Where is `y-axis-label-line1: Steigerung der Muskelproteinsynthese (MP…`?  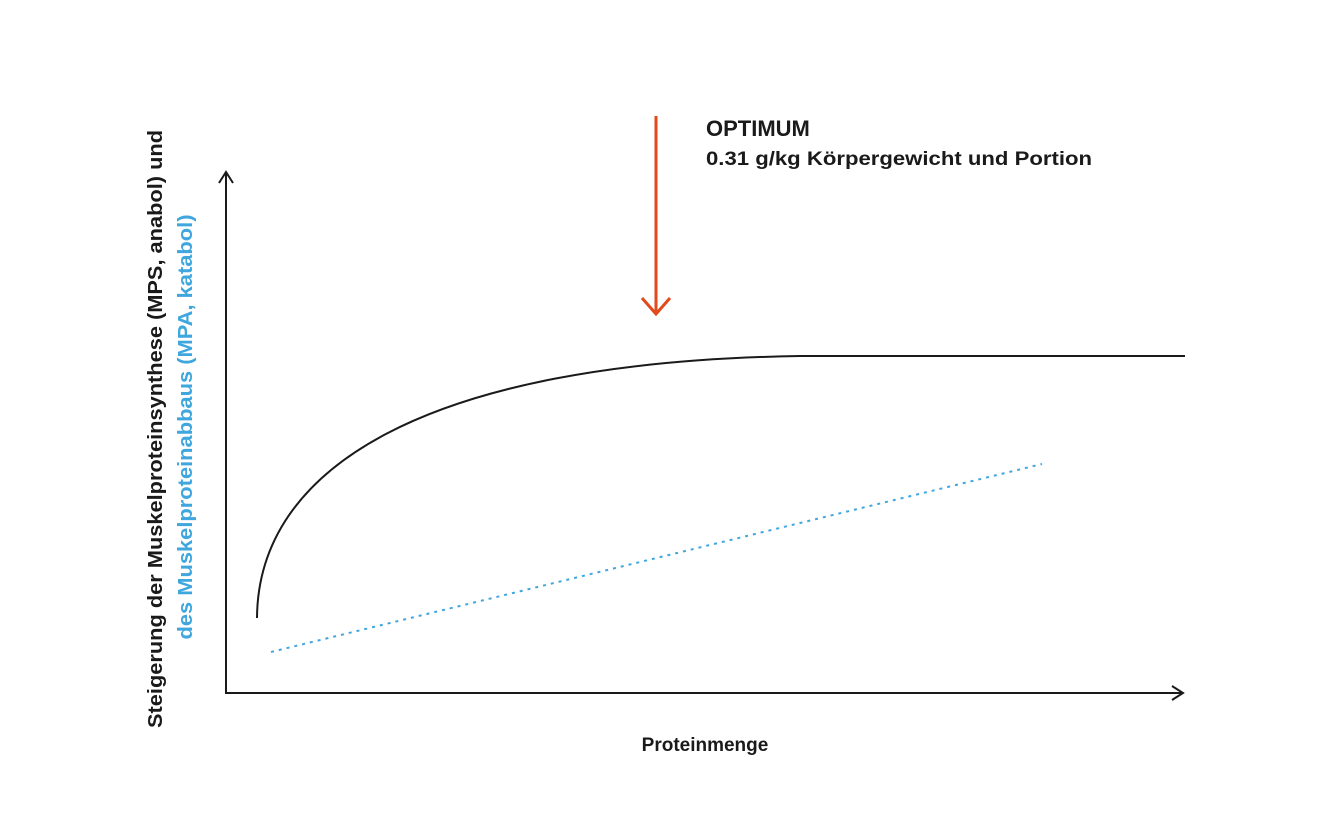 y-axis-label-line1: Steigerung der Muskelproteinsynthese (MP… is located at coordinates (156, 429).